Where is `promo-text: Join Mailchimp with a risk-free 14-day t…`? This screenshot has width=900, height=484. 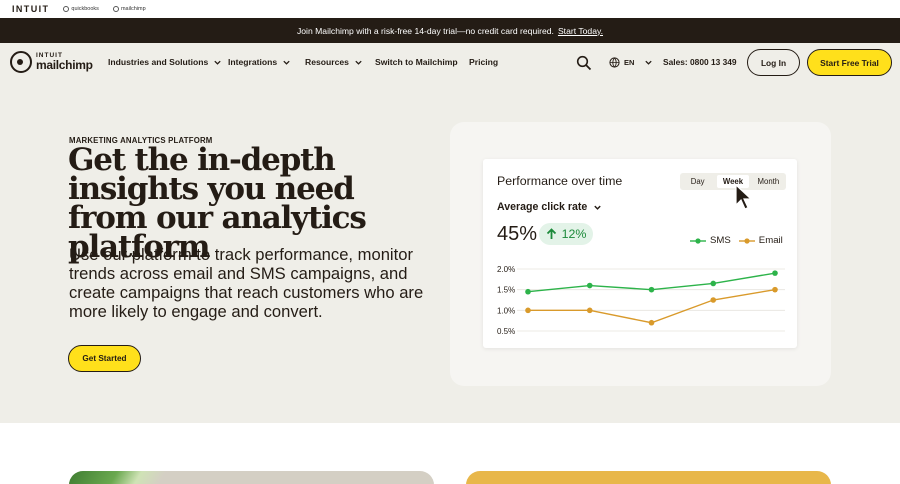
promo-text: Join Mailchimp with a risk-free 14-day t… is located at coordinates (425, 30).